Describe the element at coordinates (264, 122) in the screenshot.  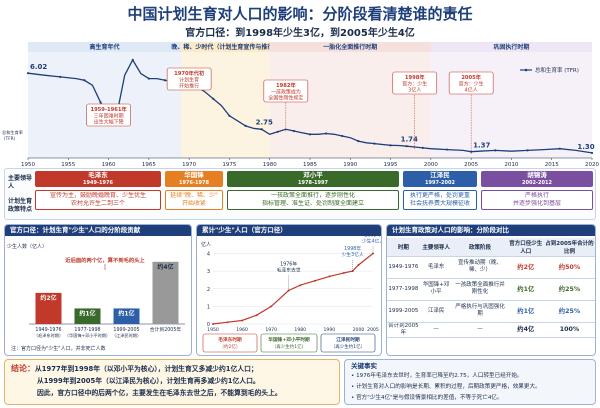
I see `tfr-value-label: 2.75` at that location.